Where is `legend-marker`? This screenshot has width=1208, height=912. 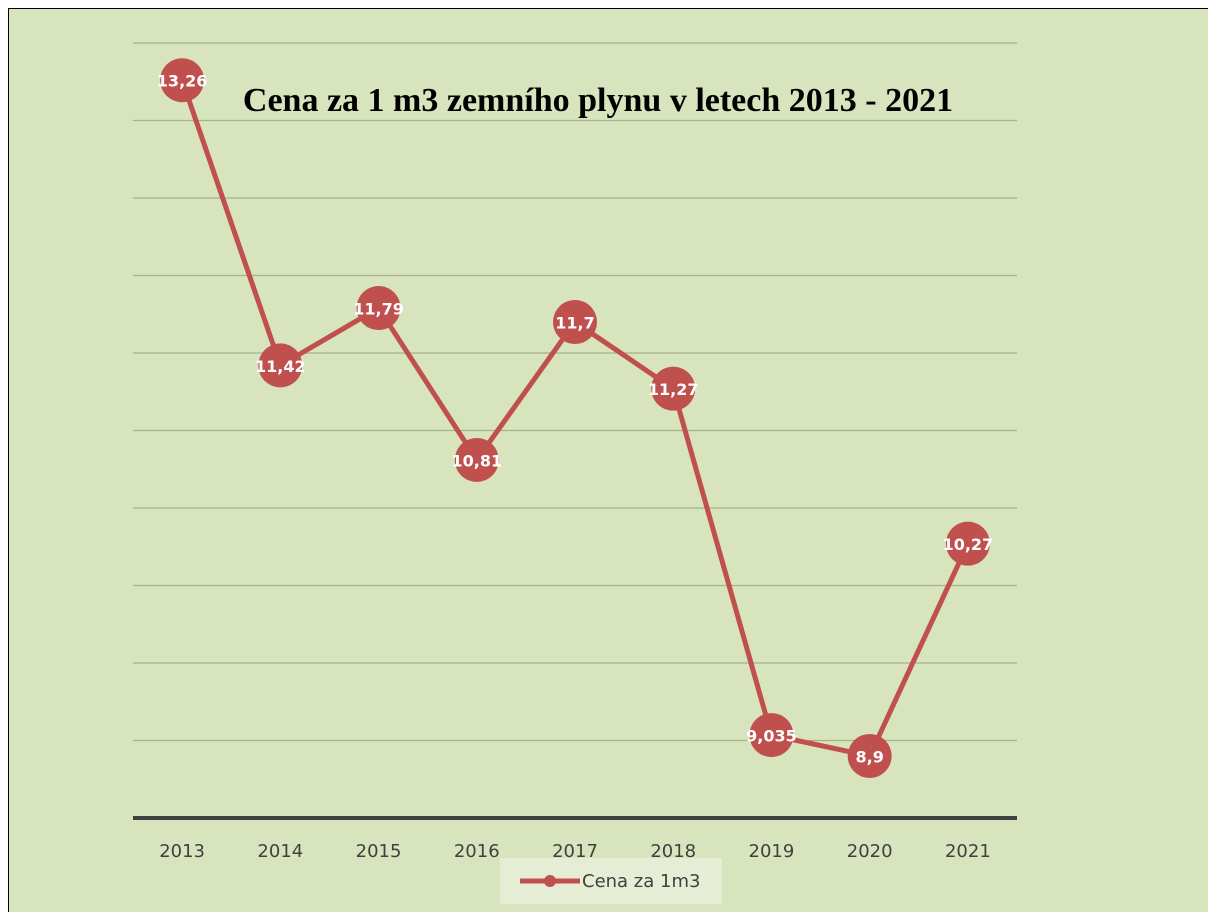 legend-marker is located at coordinates (550, 881).